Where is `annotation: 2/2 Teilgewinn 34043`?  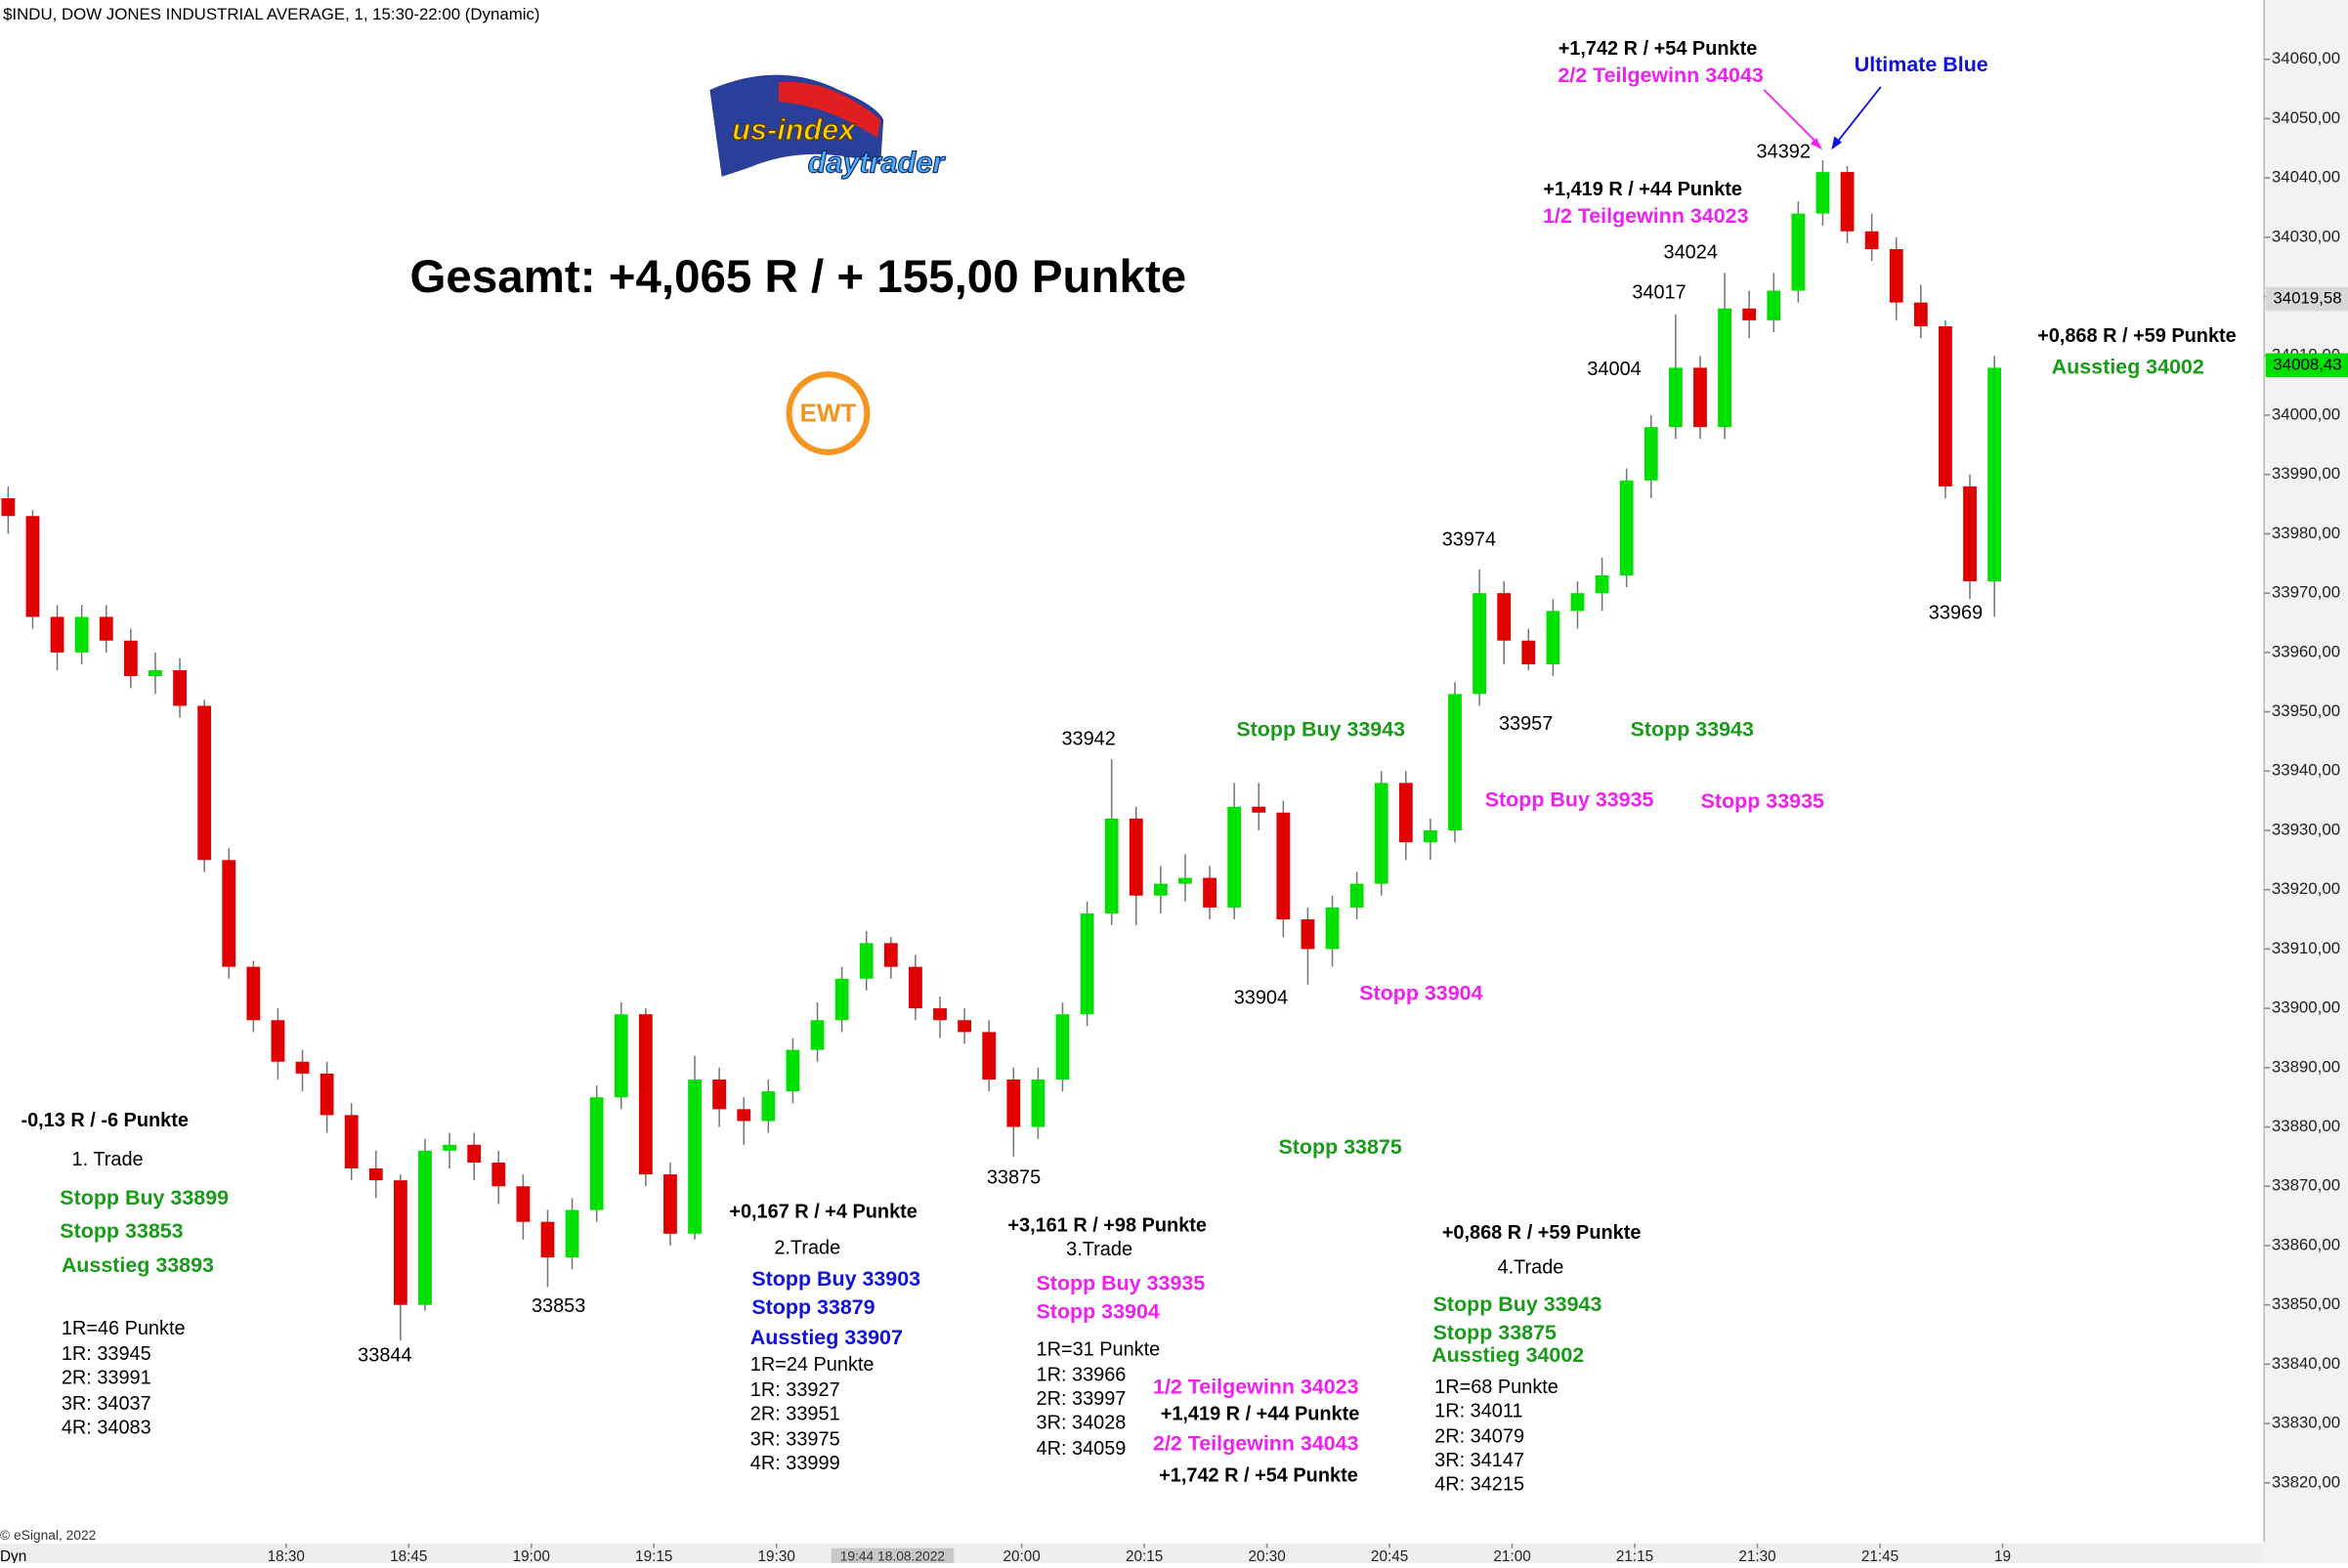 annotation: 2/2 Teilgewinn 34043 is located at coordinates (1256, 1444).